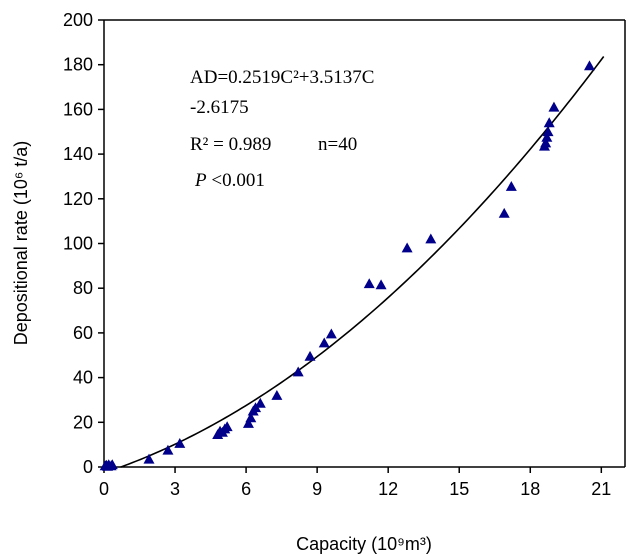 The width and height of the screenshot is (628, 556). I want to click on x-axis-title: Capacity (10⁹m³), so click(364, 544).